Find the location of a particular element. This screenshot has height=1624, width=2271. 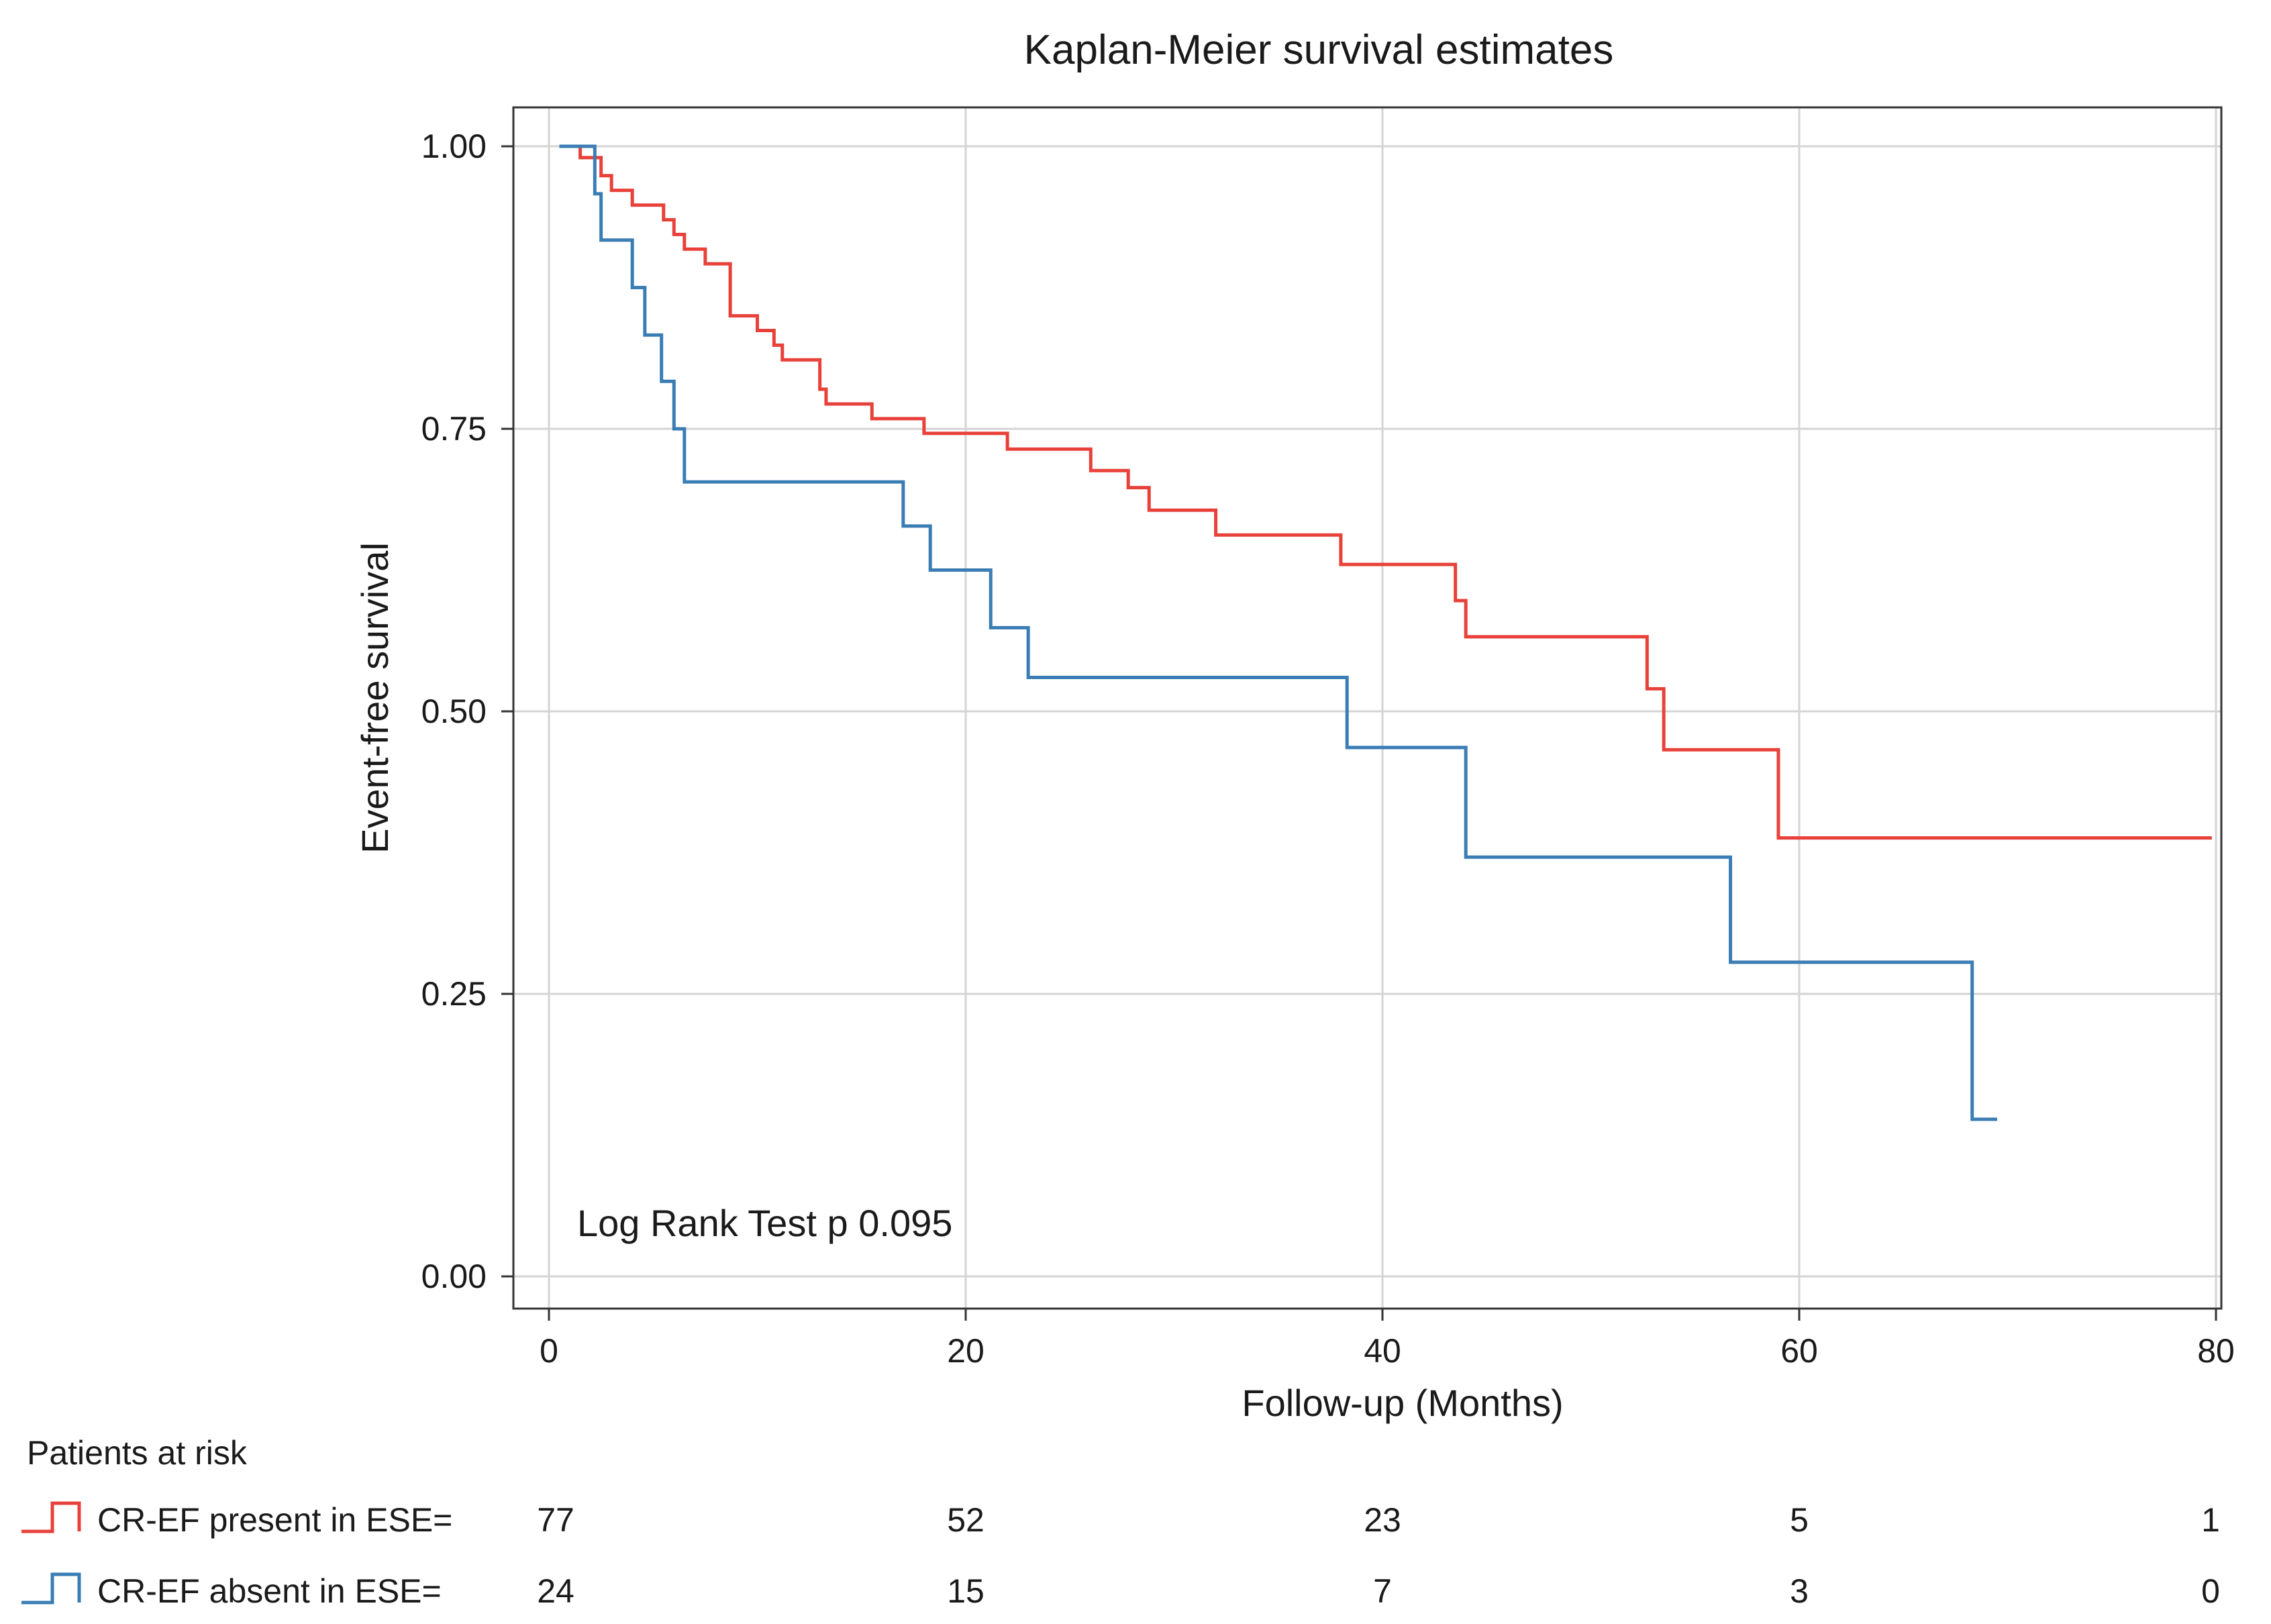

risk-count: 52 is located at coordinates (966, 1520).